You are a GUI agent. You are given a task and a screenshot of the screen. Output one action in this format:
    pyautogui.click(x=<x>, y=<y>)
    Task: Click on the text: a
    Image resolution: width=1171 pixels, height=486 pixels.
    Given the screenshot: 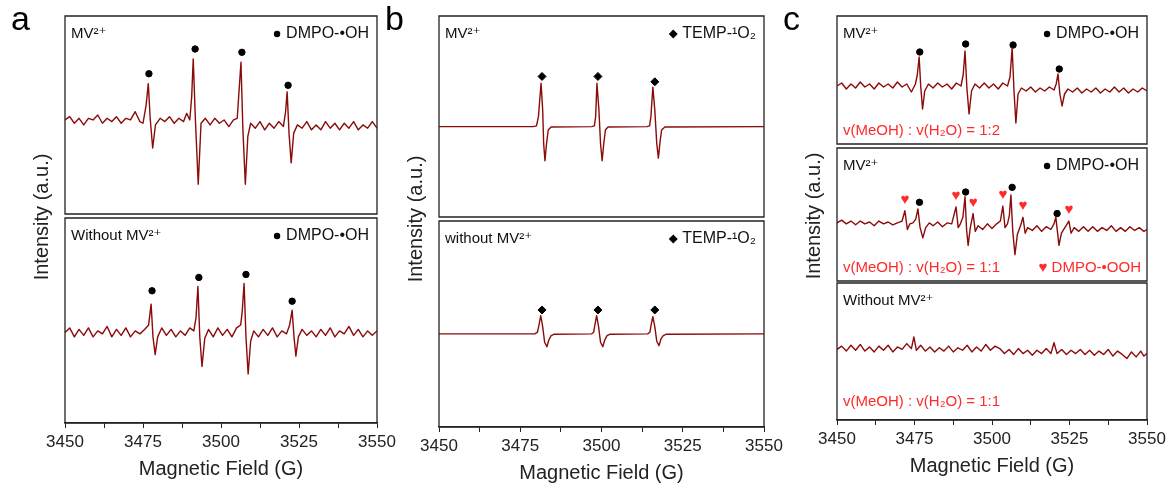 What is the action you would take?
    pyautogui.click(x=20, y=19)
    